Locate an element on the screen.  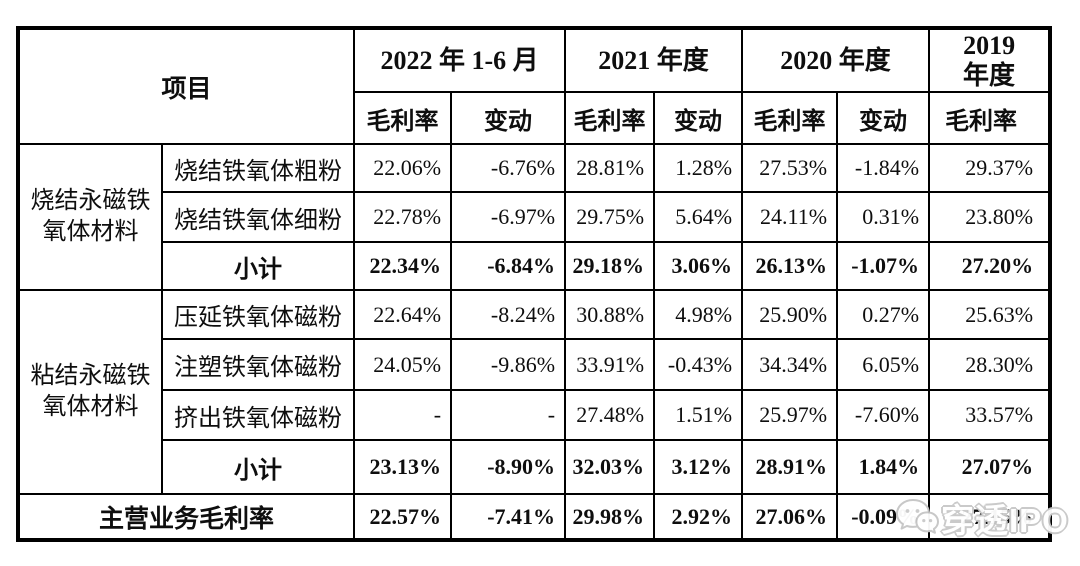
value-cell: 29.37% is located at coordinates (990, 168).